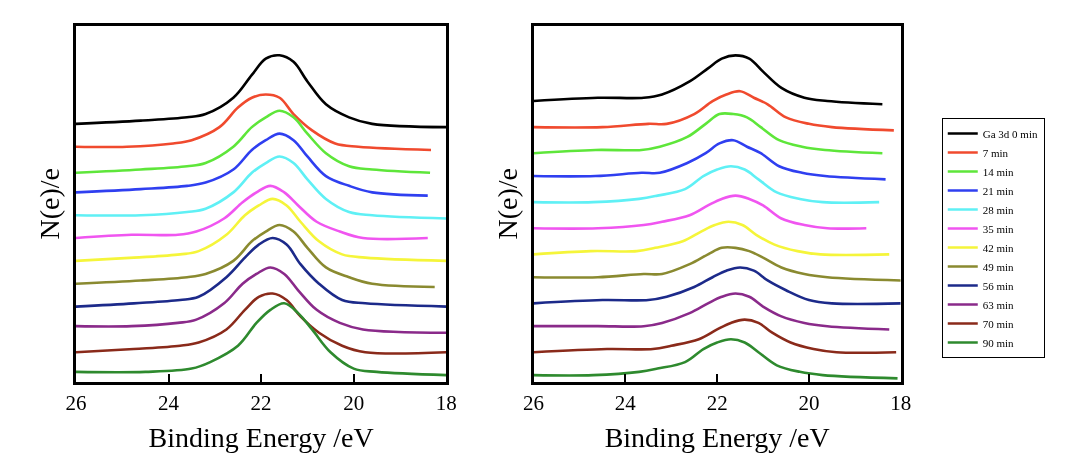  What do you see at coordinates (998, 228) in the screenshot?
I see `legend-label: 35 min` at bounding box center [998, 228].